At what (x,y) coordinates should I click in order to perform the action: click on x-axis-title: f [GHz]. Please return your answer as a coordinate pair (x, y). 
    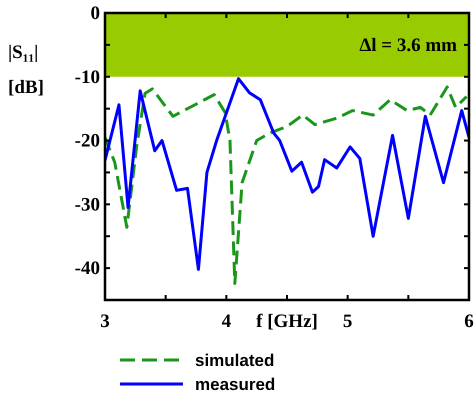
    Looking at the image, I should click on (287, 321).